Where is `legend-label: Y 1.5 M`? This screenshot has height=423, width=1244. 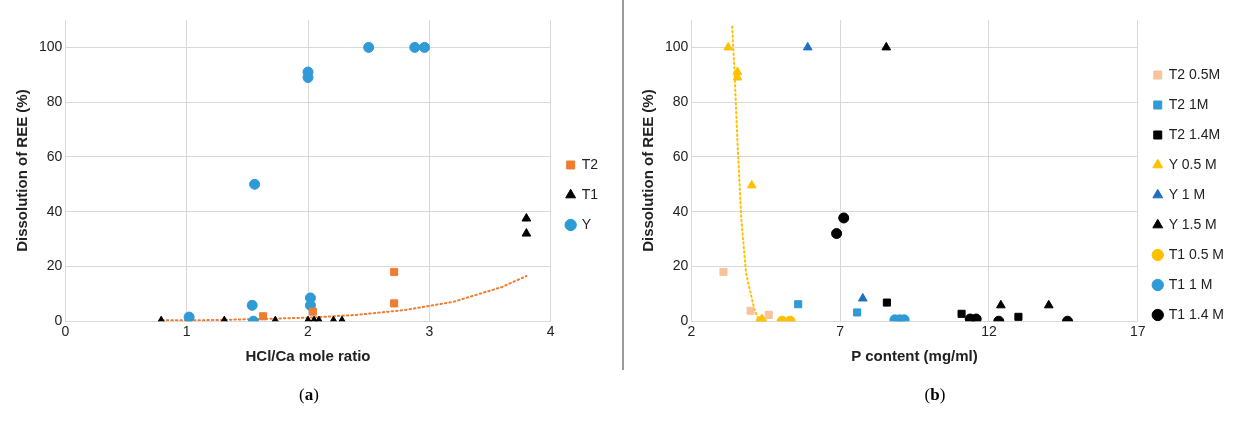
legend-label: Y 1.5 M is located at coordinates (1192, 223).